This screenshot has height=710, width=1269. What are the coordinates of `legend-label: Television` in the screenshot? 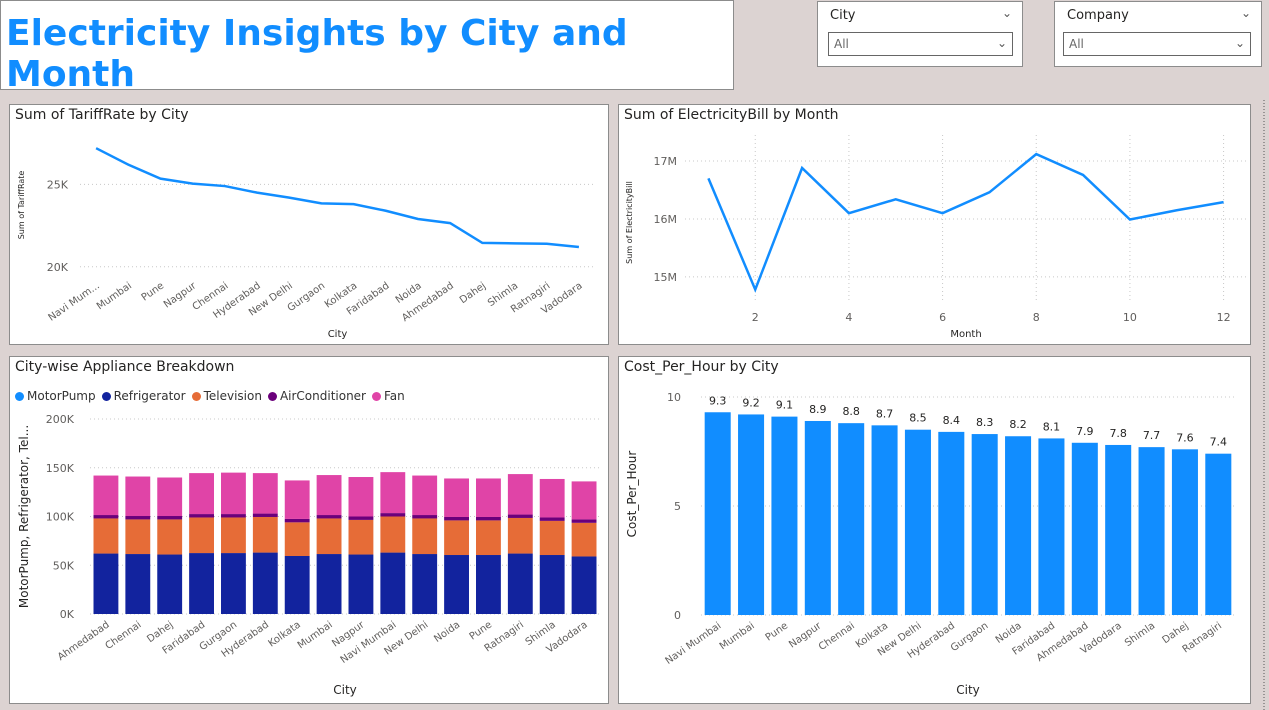 It's located at (232, 396).